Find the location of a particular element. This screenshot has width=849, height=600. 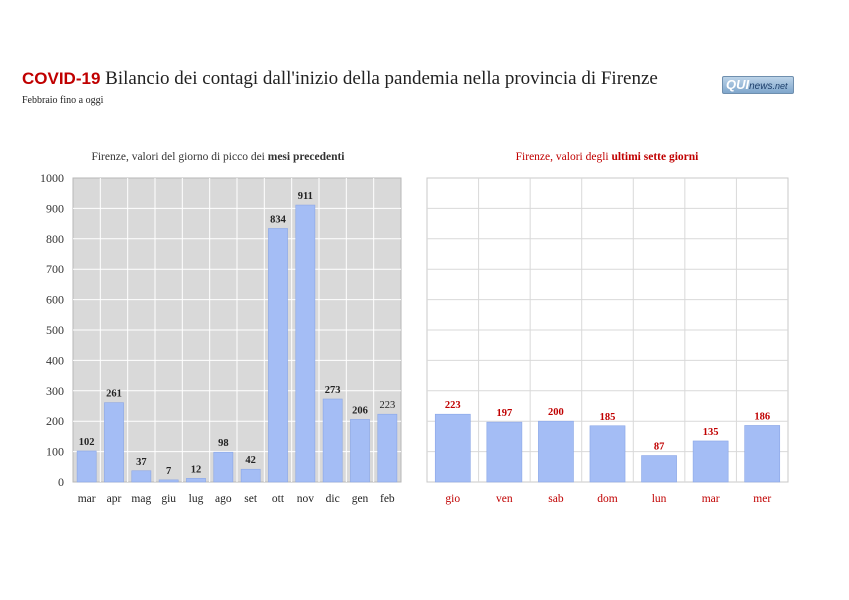

left-category-label: ott is located at coordinates (278, 499).